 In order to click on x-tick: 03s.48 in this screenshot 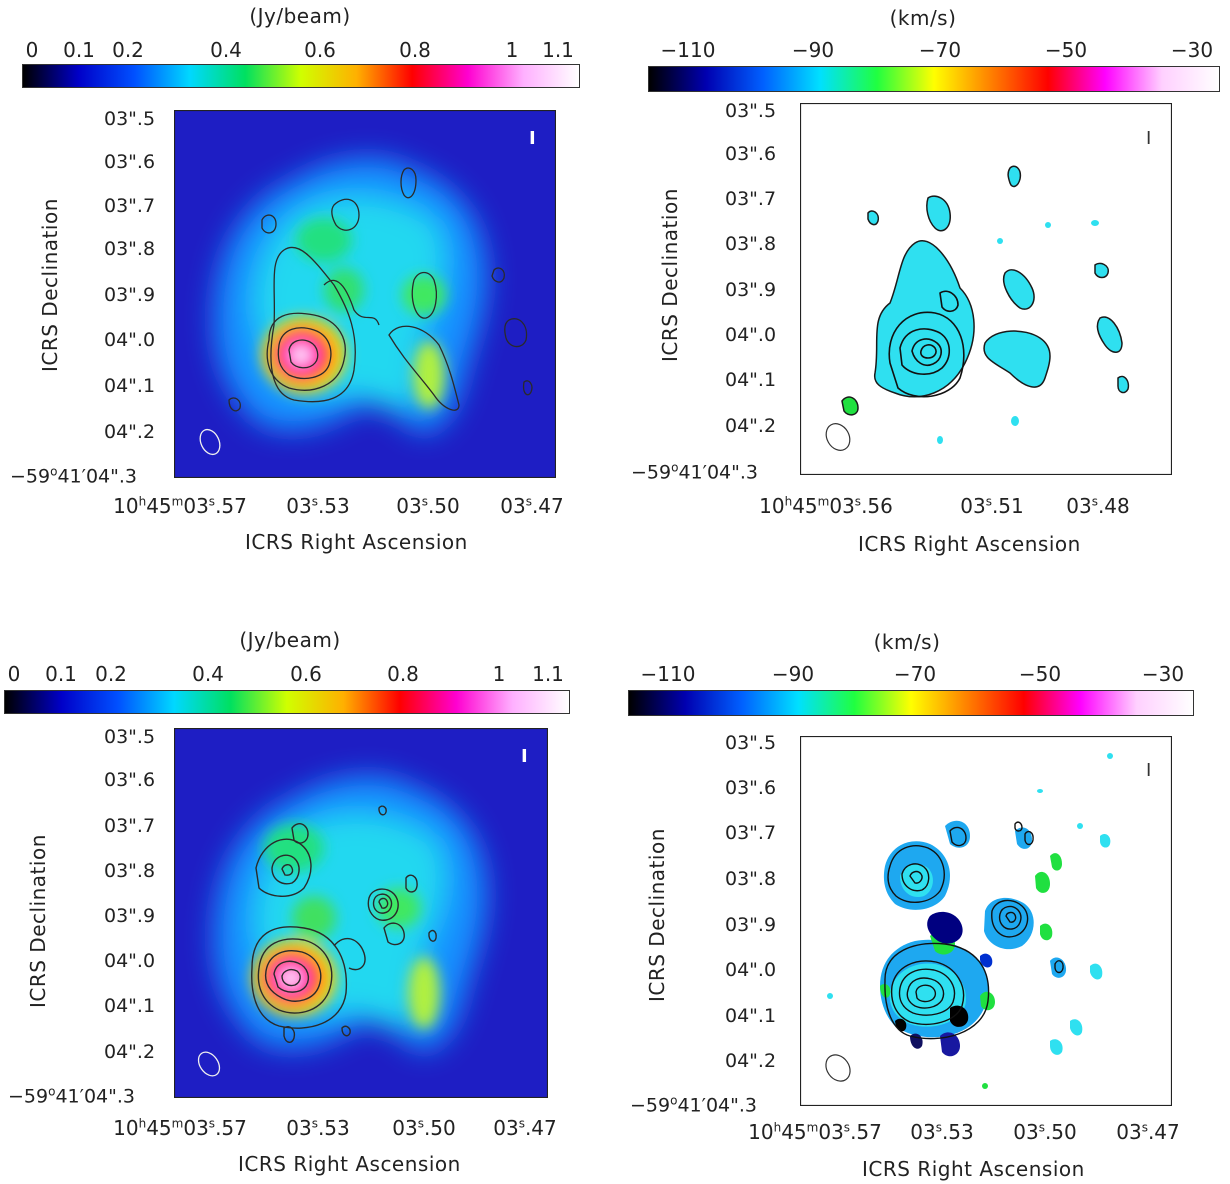, I will do `click(1098, 506)`.